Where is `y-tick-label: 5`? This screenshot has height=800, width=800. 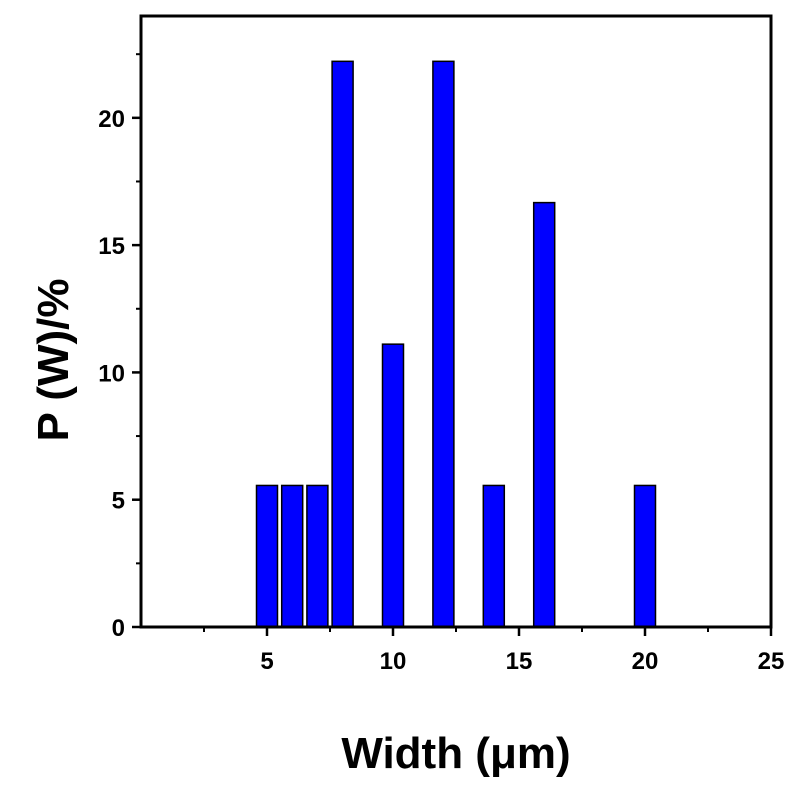 y-tick-label: 5 is located at coordinates (118, 501).